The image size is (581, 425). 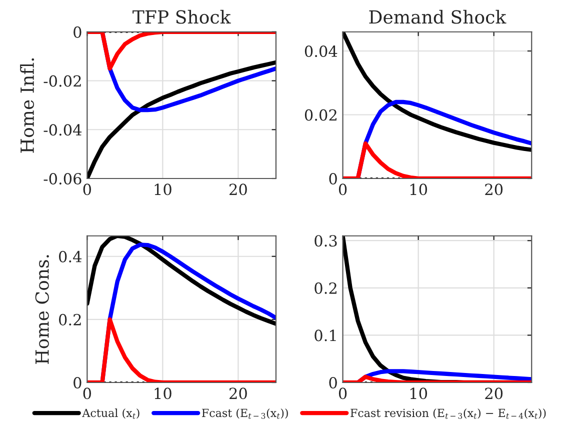 I want to click on y-axis-title: Home Cons., so click(x=42, y=309).